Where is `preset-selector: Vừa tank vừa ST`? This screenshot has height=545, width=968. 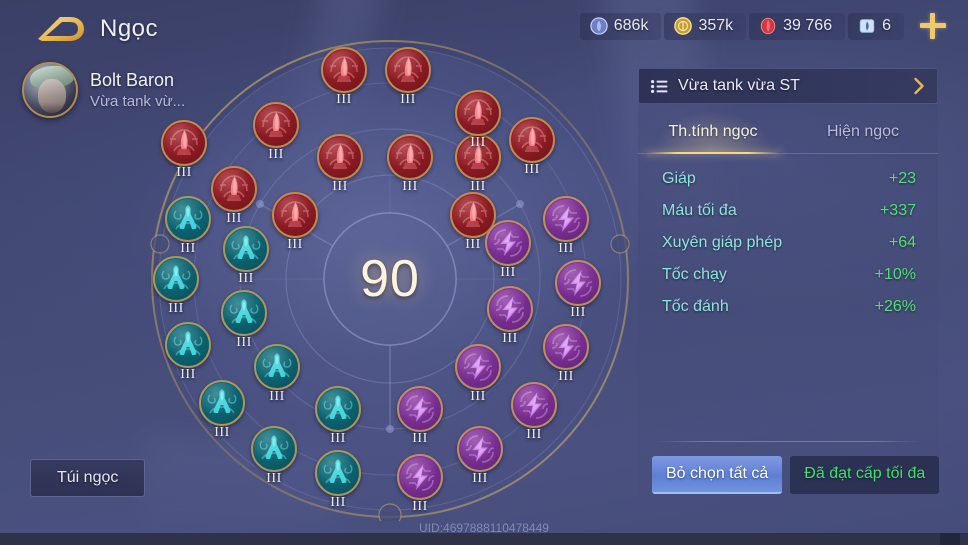
preset-selector: Vừa tank vừa ST is located at coordinates (788, 86).